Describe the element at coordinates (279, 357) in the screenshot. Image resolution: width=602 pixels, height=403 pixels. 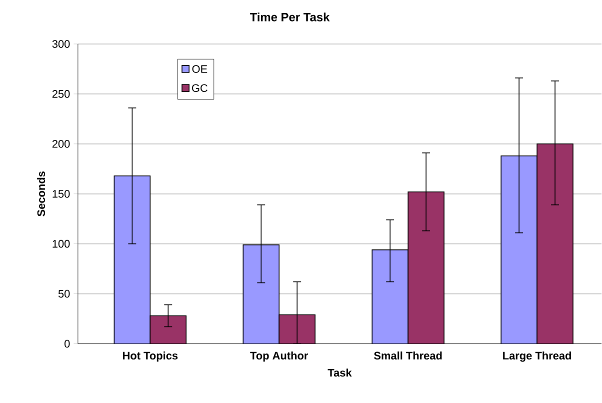
I see `x-tick-label: Top Author` at that location.